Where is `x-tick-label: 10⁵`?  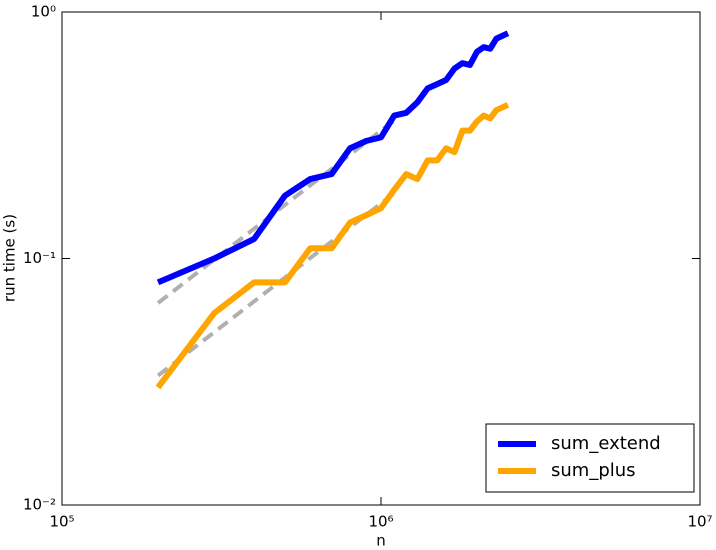
x-tick-label: 10⁵ is located at coordinates (61, 522).